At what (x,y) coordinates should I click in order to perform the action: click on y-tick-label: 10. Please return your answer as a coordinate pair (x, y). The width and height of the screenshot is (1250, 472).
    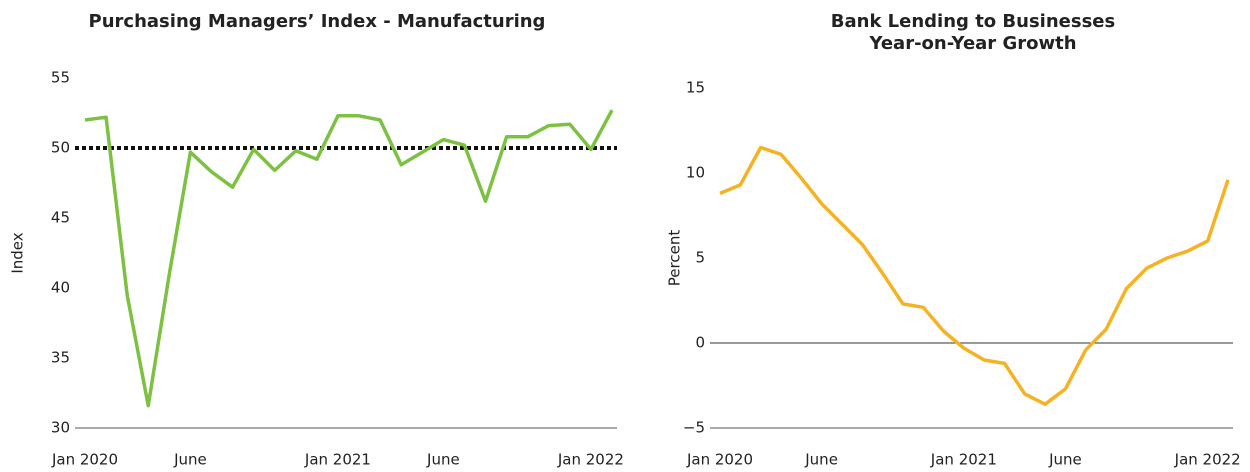
    Looking at the image, I should click on (695, 173).